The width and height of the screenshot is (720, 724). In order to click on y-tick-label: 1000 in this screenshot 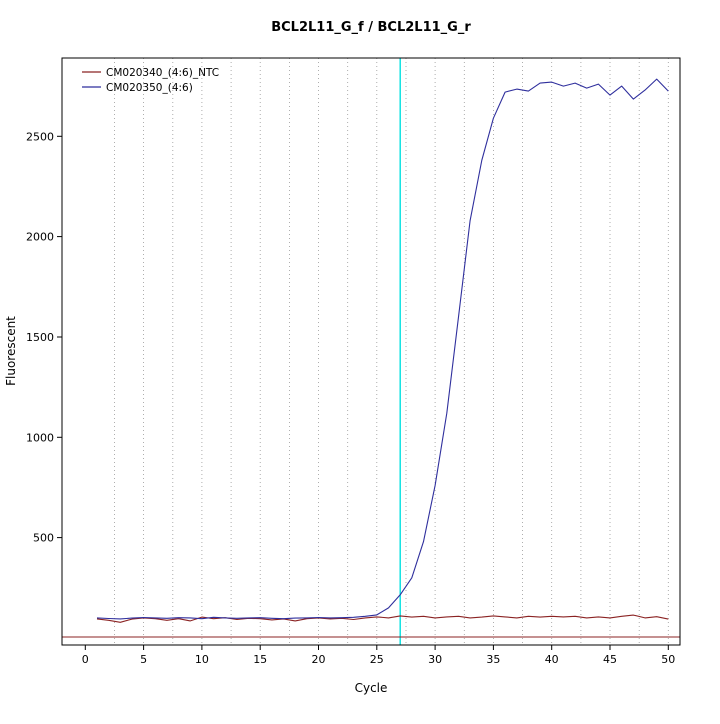, I will do `click(40, 437)`.